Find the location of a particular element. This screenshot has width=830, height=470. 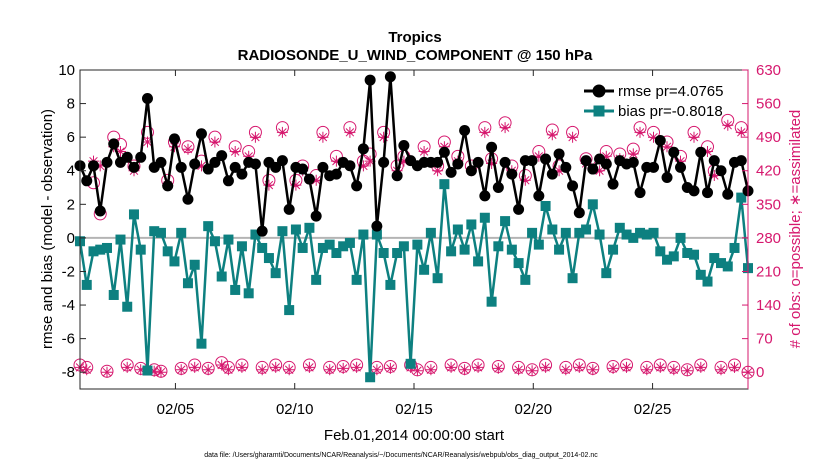

y-tick-label-left: -4 is located at coordinates (68, 305).